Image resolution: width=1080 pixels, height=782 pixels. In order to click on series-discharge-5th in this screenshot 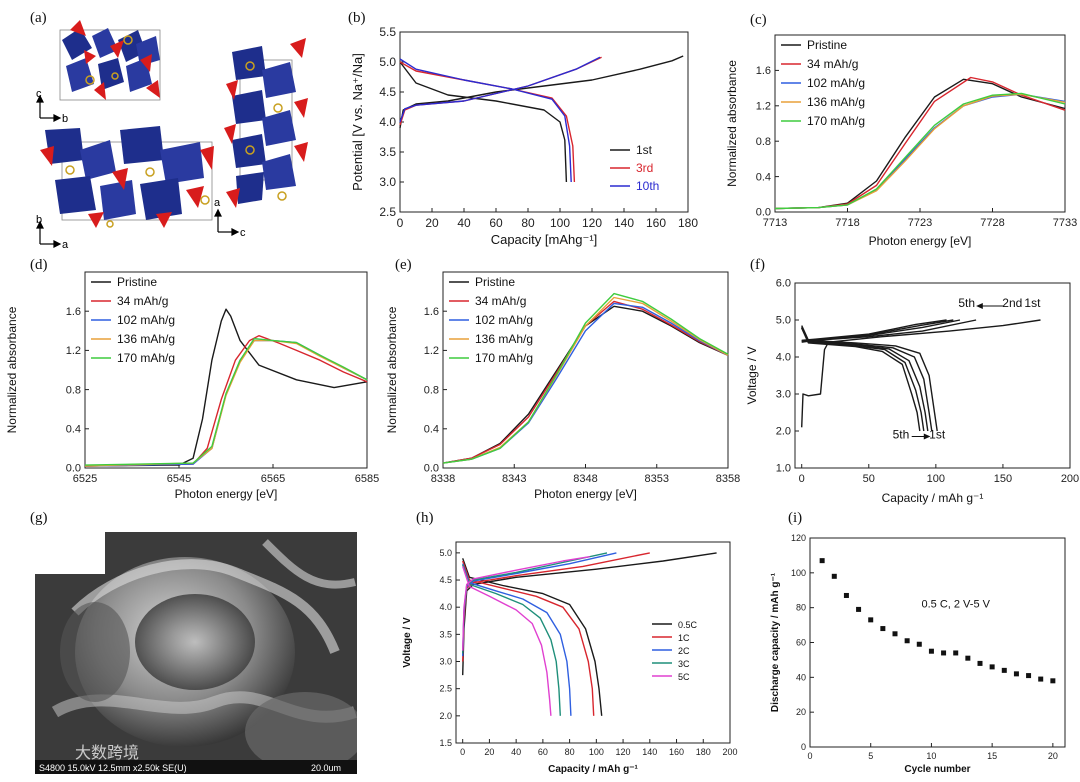, I will do `click(861, 379)`.